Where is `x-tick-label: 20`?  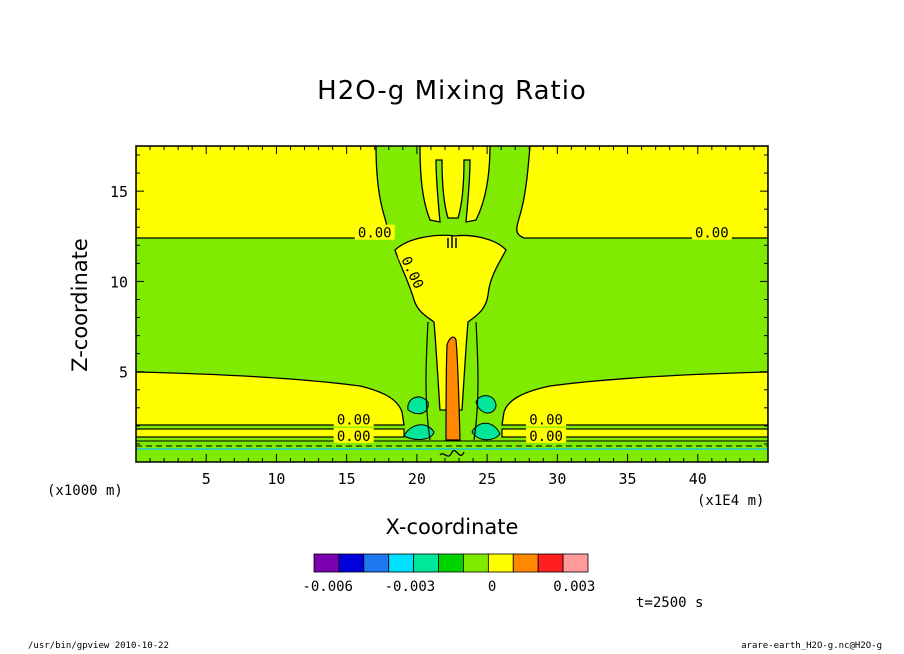
x-tick-label: 20 is located at coordinates (417, 479).